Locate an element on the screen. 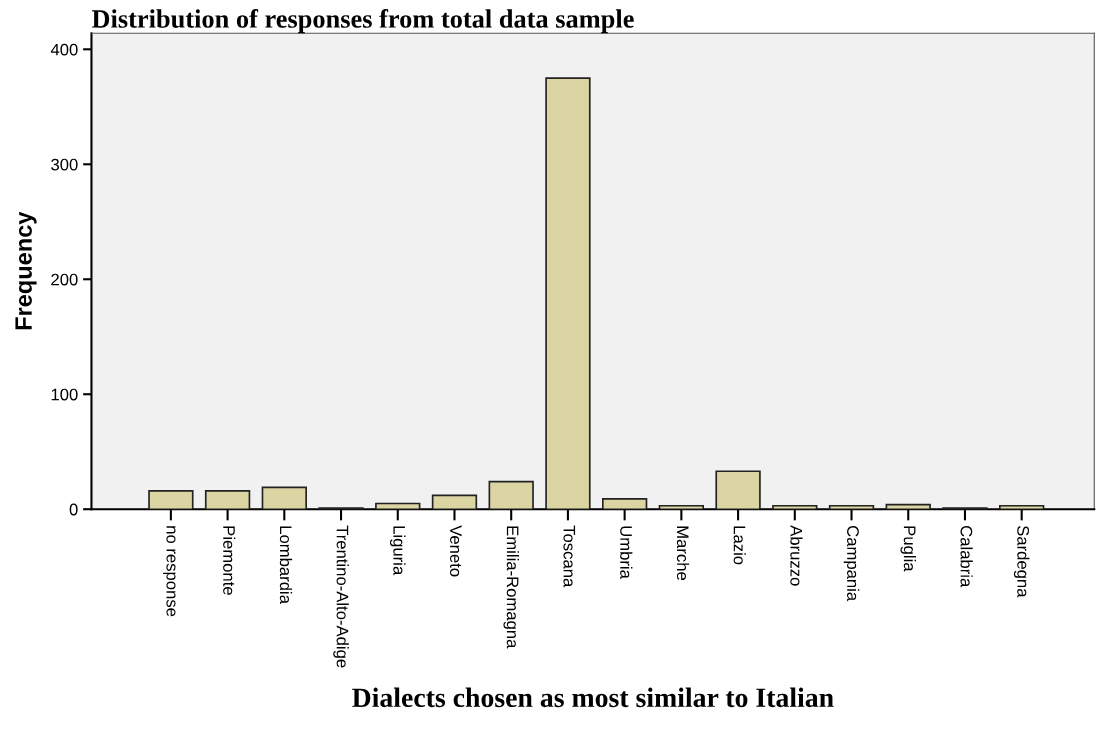  y-tick-label: 0 is located at coordinates (73, 509).